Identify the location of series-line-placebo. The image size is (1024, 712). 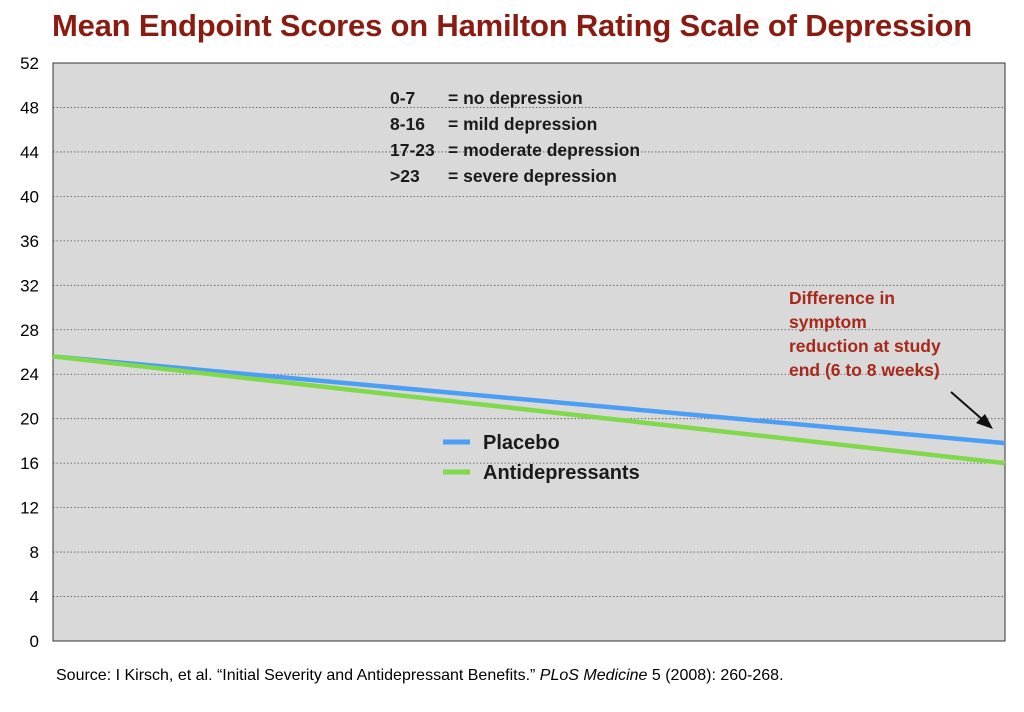
(529, 400).